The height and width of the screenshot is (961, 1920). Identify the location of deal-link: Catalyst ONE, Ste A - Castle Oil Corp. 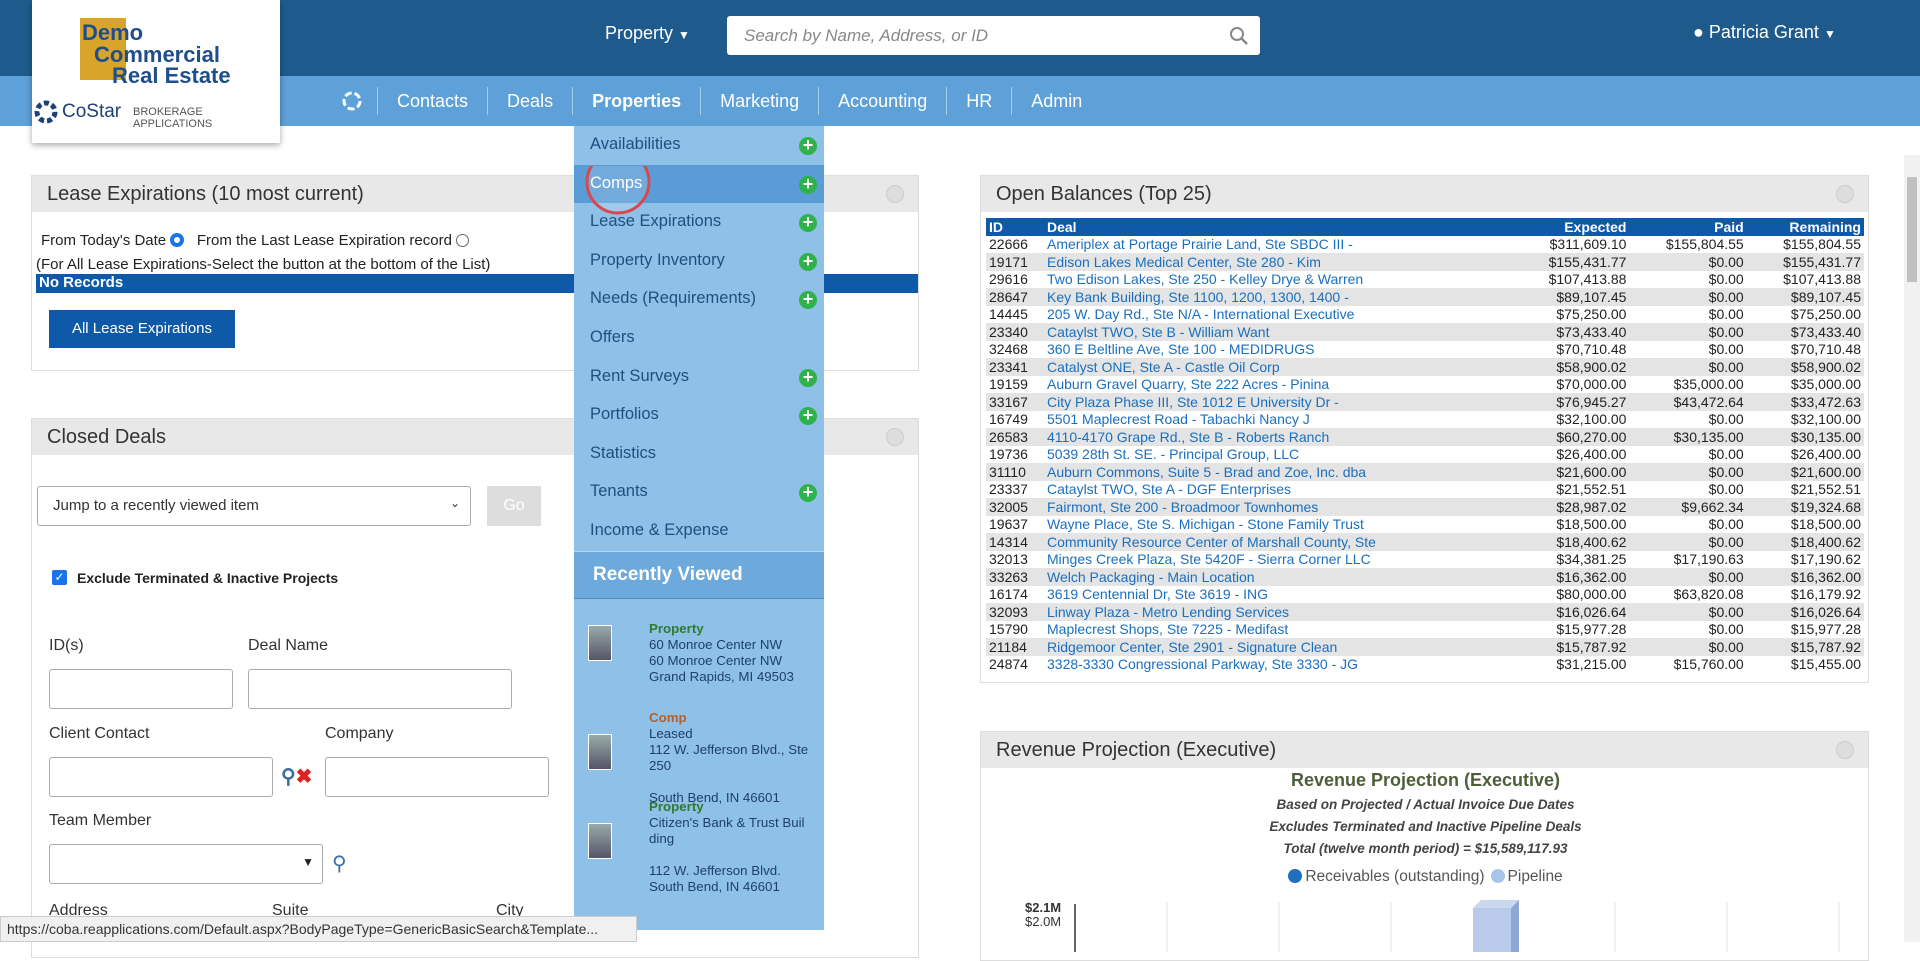
(1163, 366).